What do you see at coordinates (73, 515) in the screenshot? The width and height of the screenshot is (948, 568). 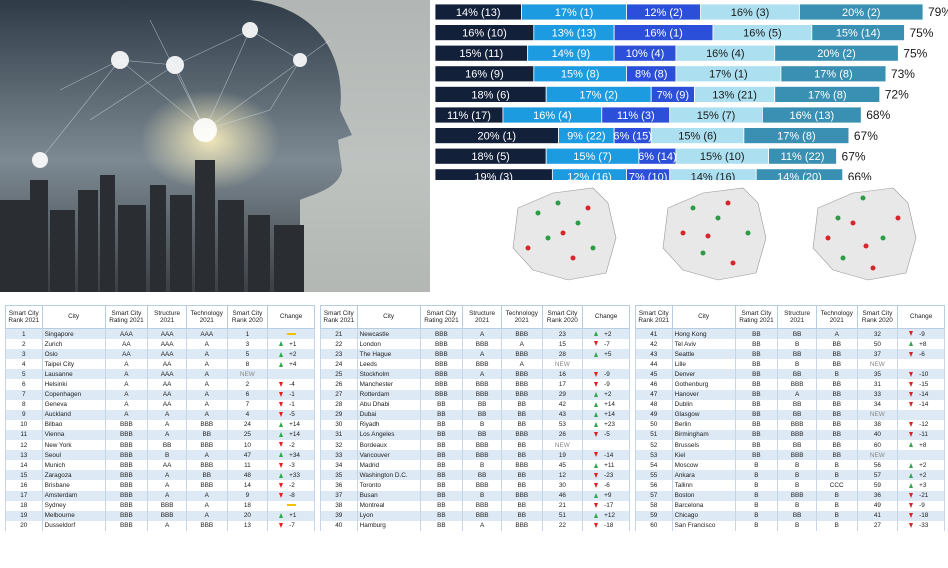 I see `city-name: Melbourne` at bounding box center [73, 515].